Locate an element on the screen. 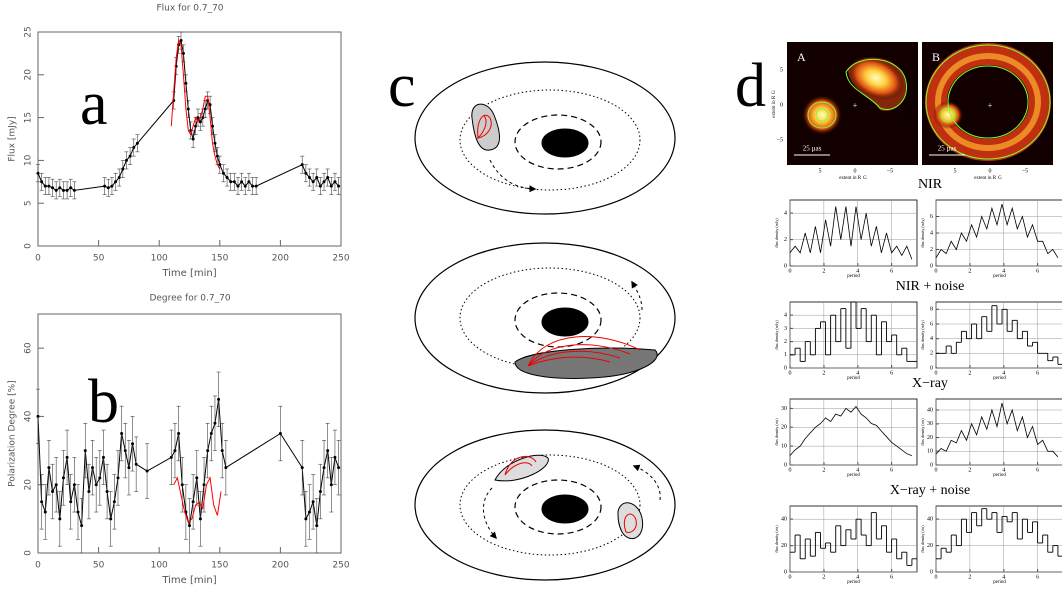  x-tick-label: 200 is located at coordinates (280, 259).